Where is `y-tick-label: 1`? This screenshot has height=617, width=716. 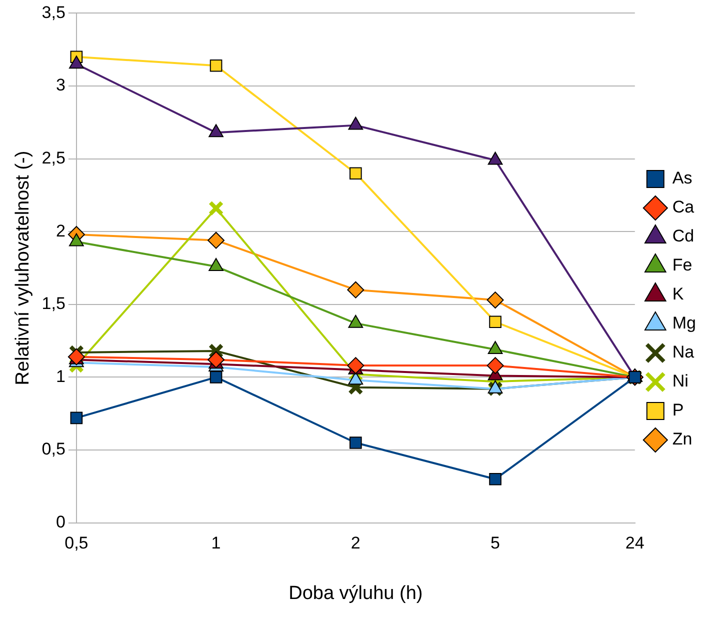
y-tick-label: 1 is located at coordinates (61, 376).